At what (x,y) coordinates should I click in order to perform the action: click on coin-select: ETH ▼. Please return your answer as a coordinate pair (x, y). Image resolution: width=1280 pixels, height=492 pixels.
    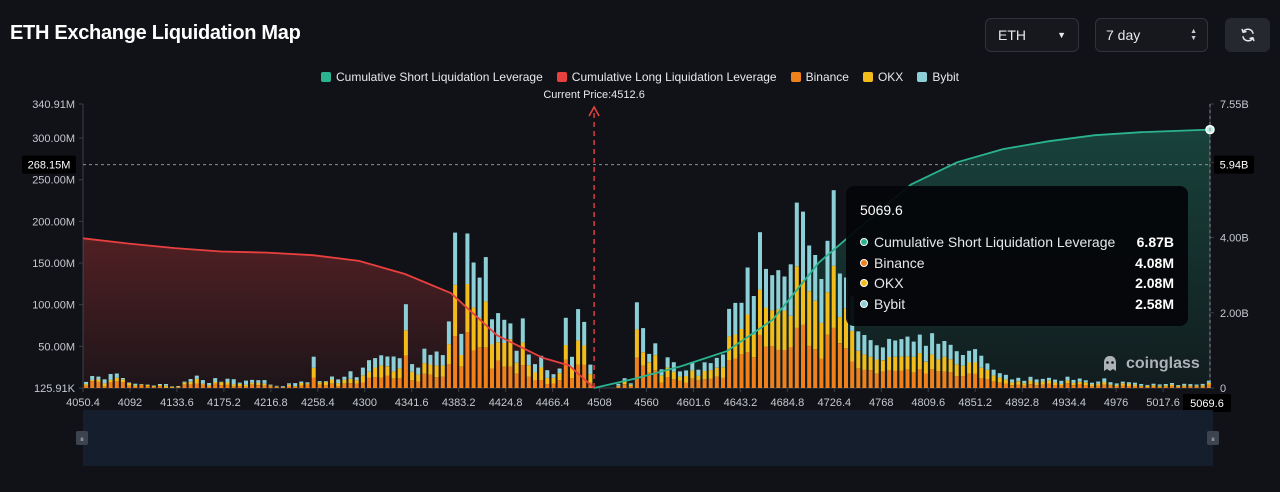
    Looking at the image, I should click on (1032, 35).